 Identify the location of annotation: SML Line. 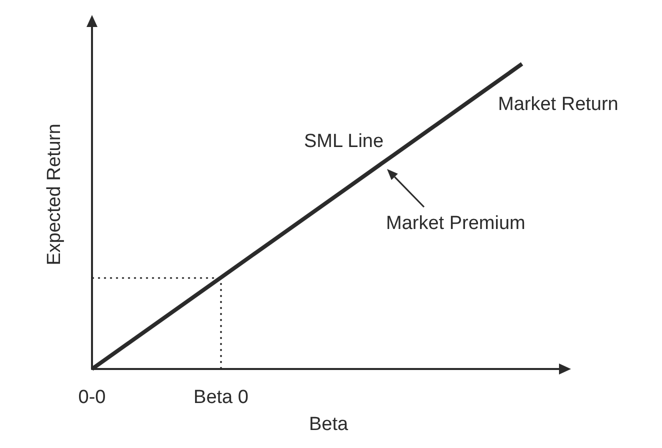
(344, 141).